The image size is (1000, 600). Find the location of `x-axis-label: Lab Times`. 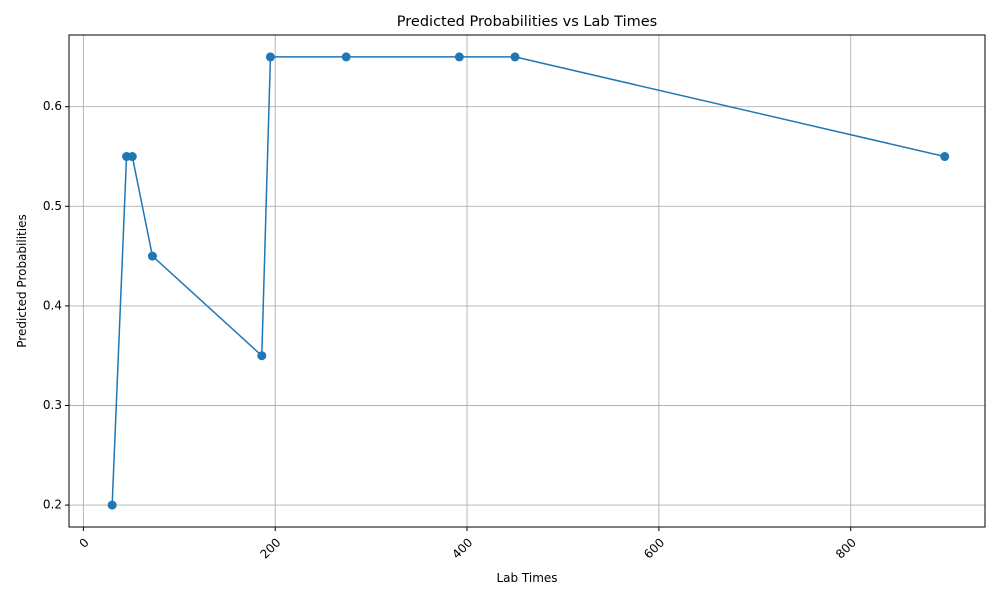

x-axis-label: Lab Times is located at coordinates (526, 578).